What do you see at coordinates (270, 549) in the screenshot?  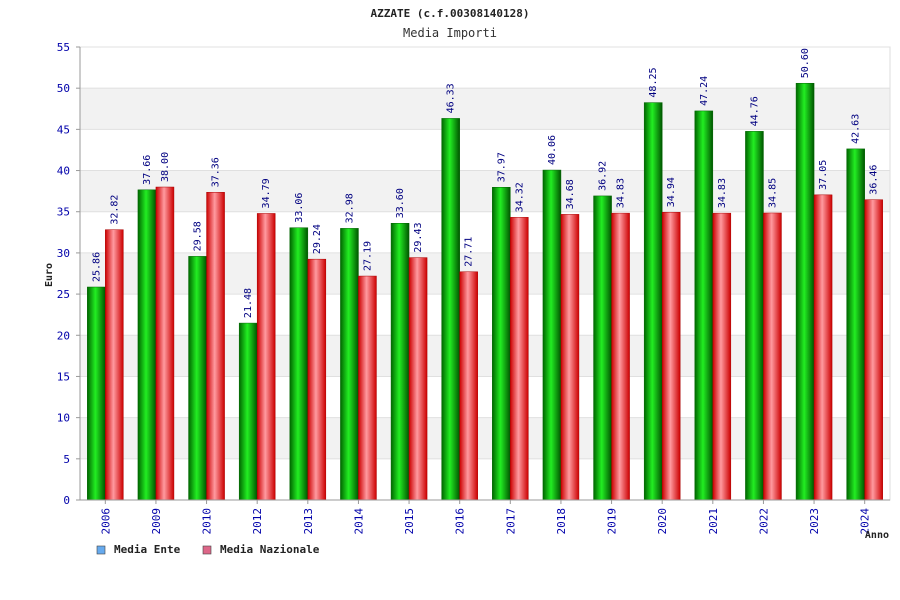 I see `legend-label-media-nazionale: Media Nazionale` at bounding box center [270, 549].